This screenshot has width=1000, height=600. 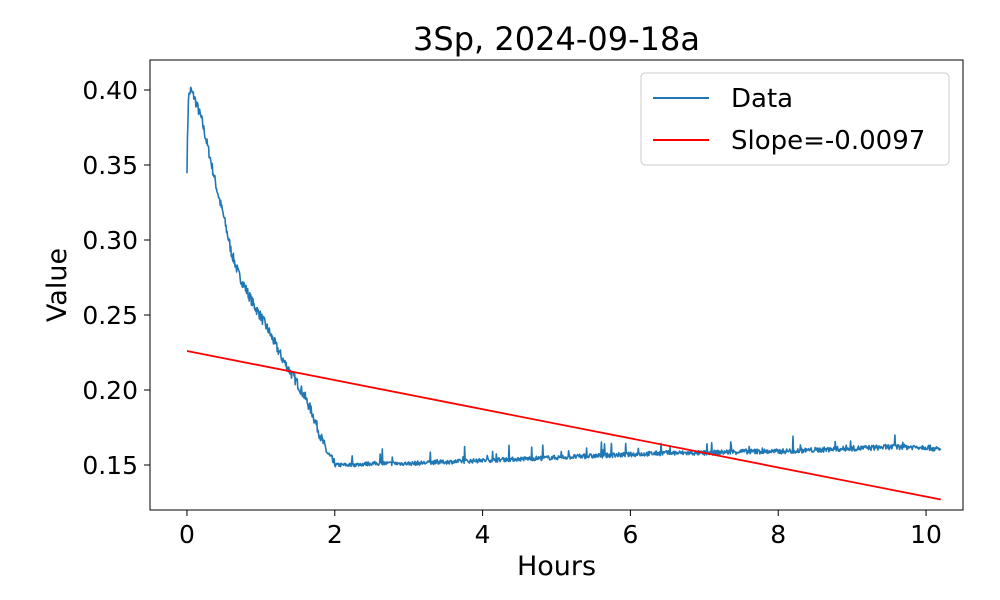 I want to click on x-tick-label: 6, so click(x=630, y=534).